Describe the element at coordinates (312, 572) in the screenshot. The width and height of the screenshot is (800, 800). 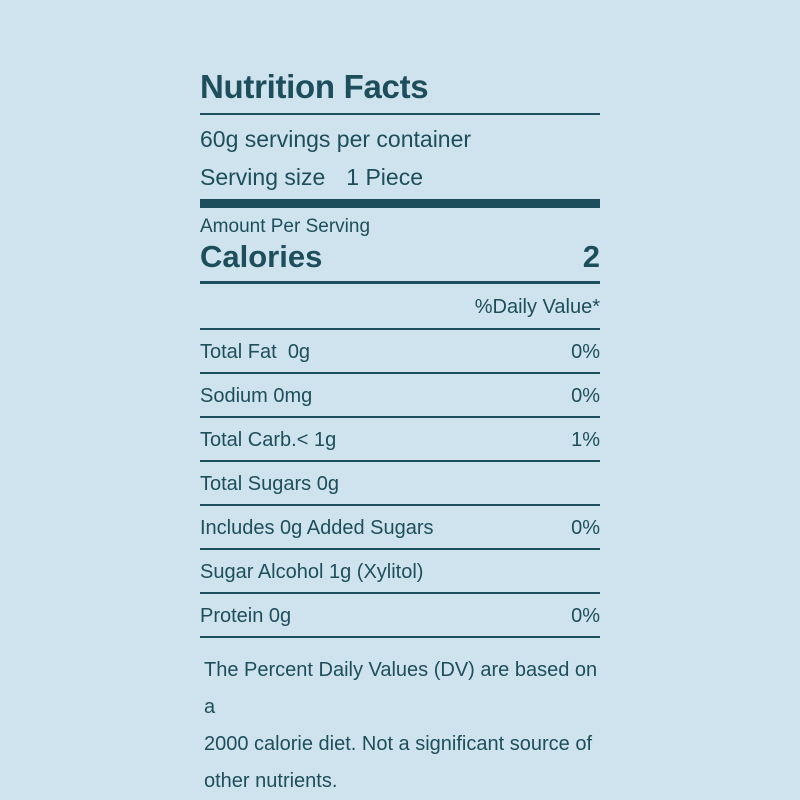
I see `nutrient-name: Sugar Alcohol 1g (Xylitol)` at that location.